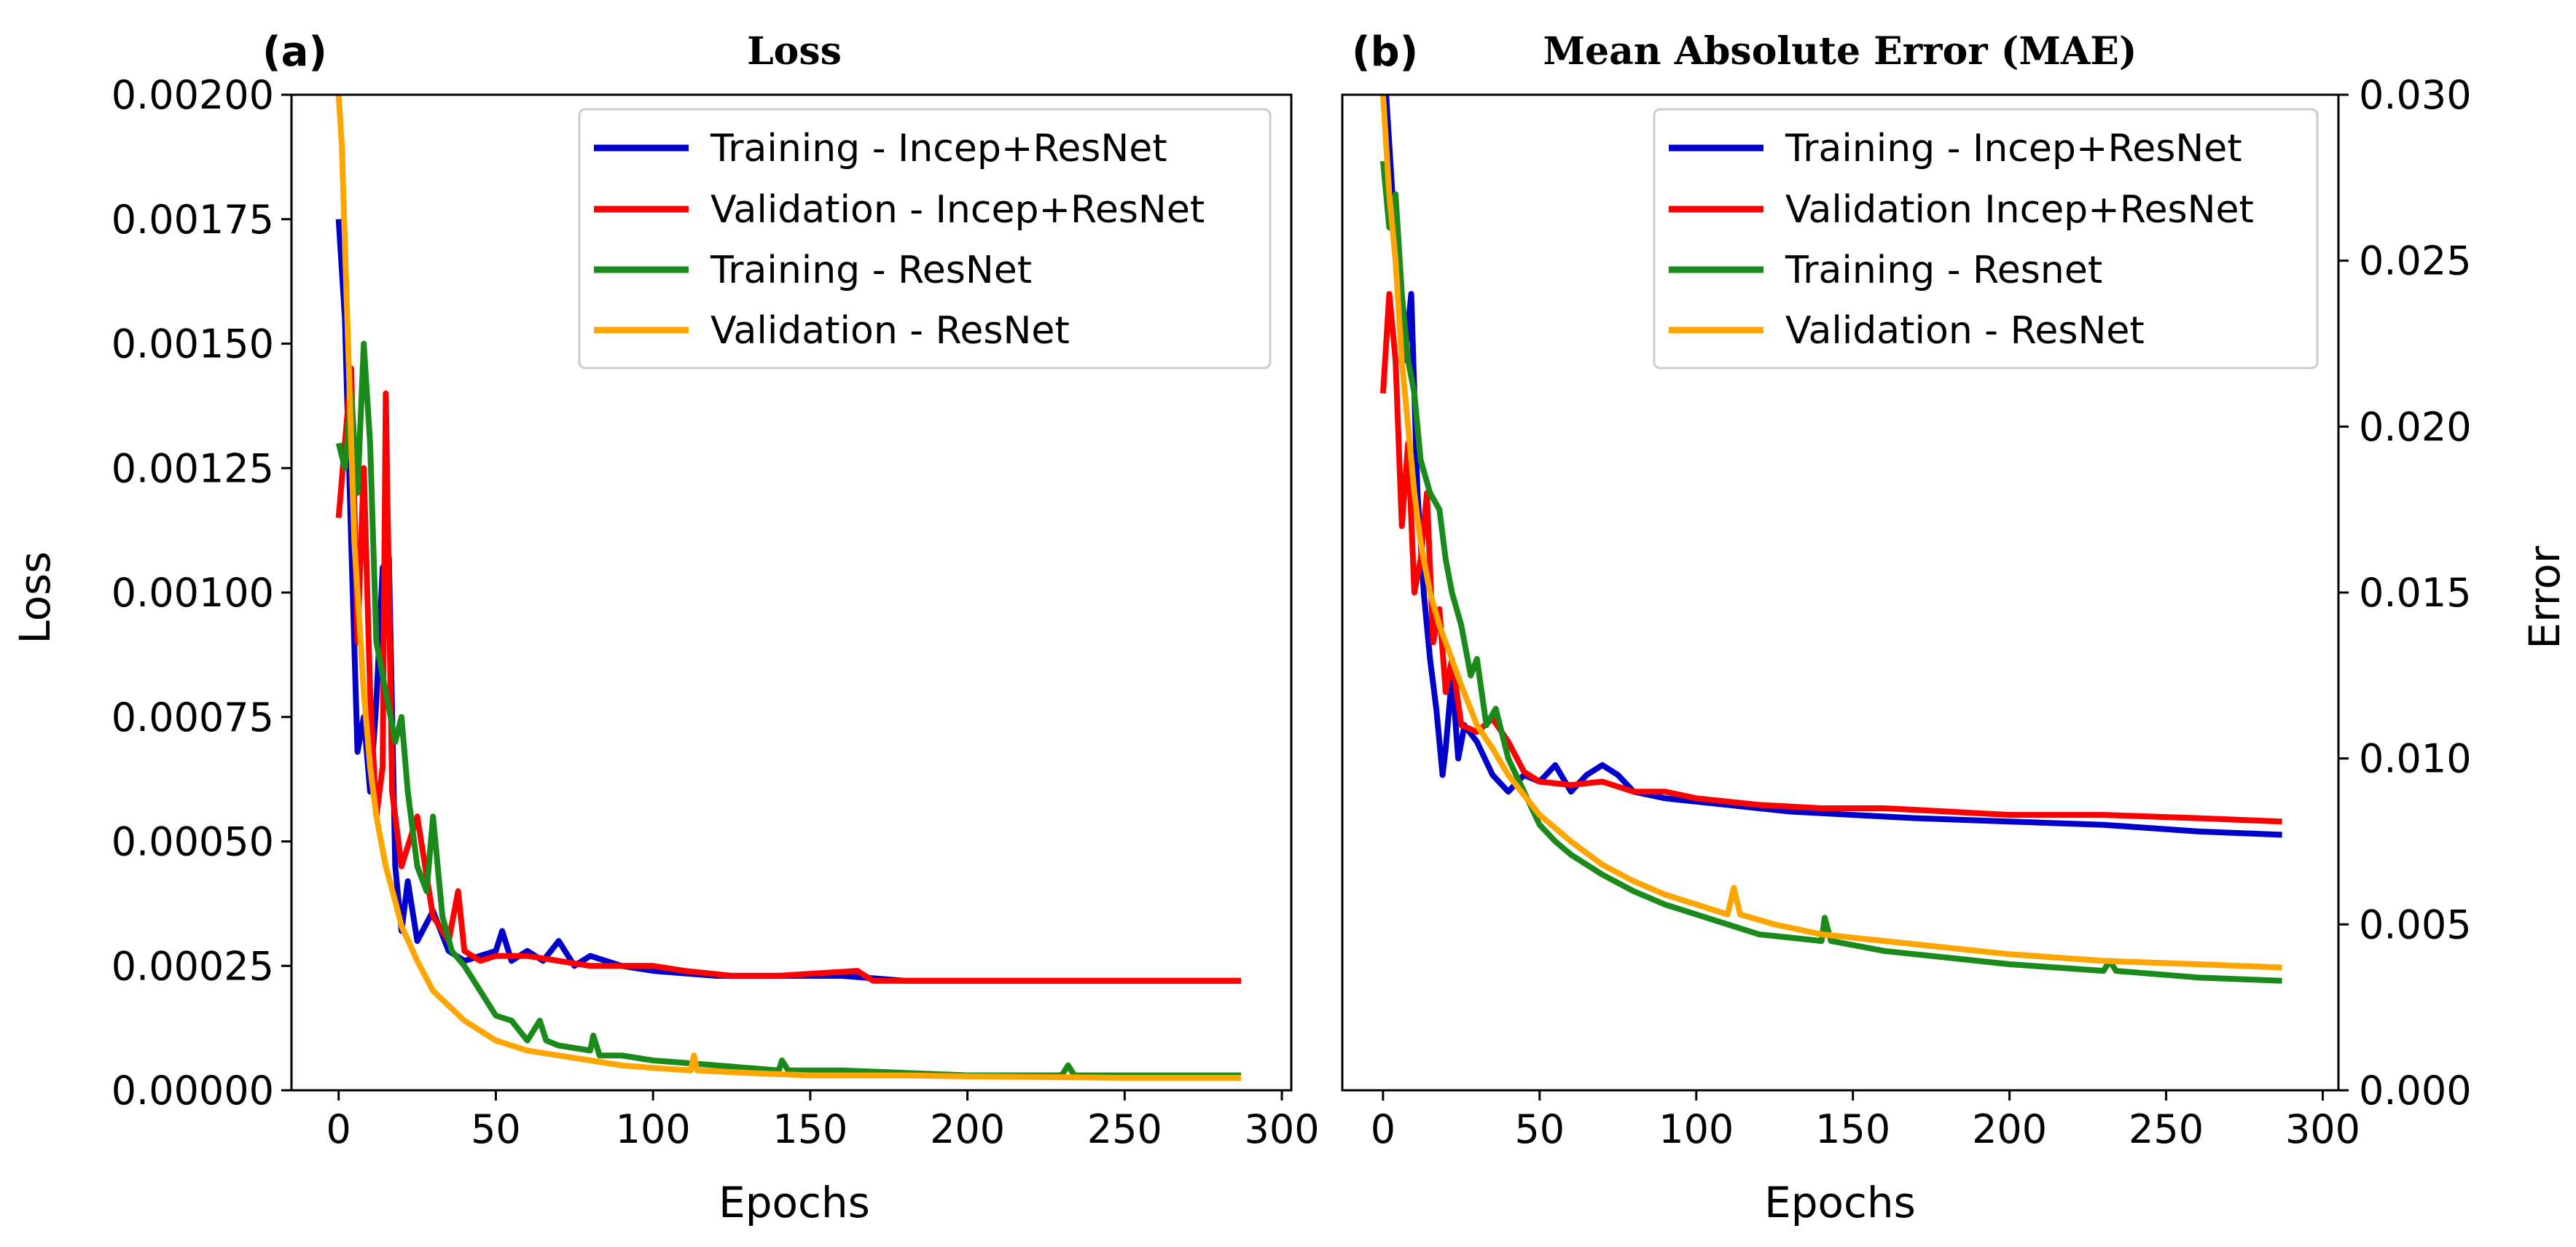 This screenshot has width=2576, height=1247. I want to click on y-tick-label-a-4: 0.00100, so click(192, 593).